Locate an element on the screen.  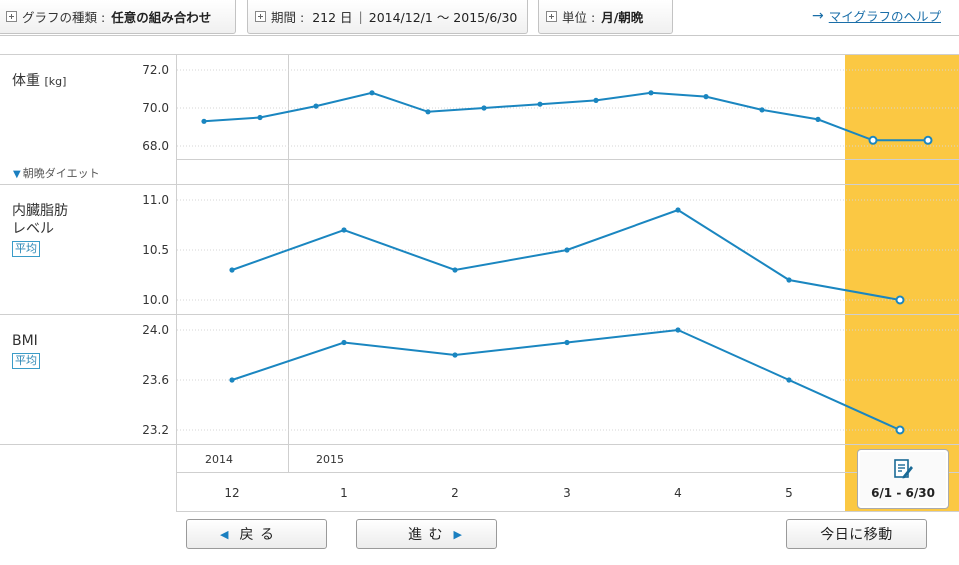
help-link-text: マイグラフのヘルプ is located at coordinates (884, 16).